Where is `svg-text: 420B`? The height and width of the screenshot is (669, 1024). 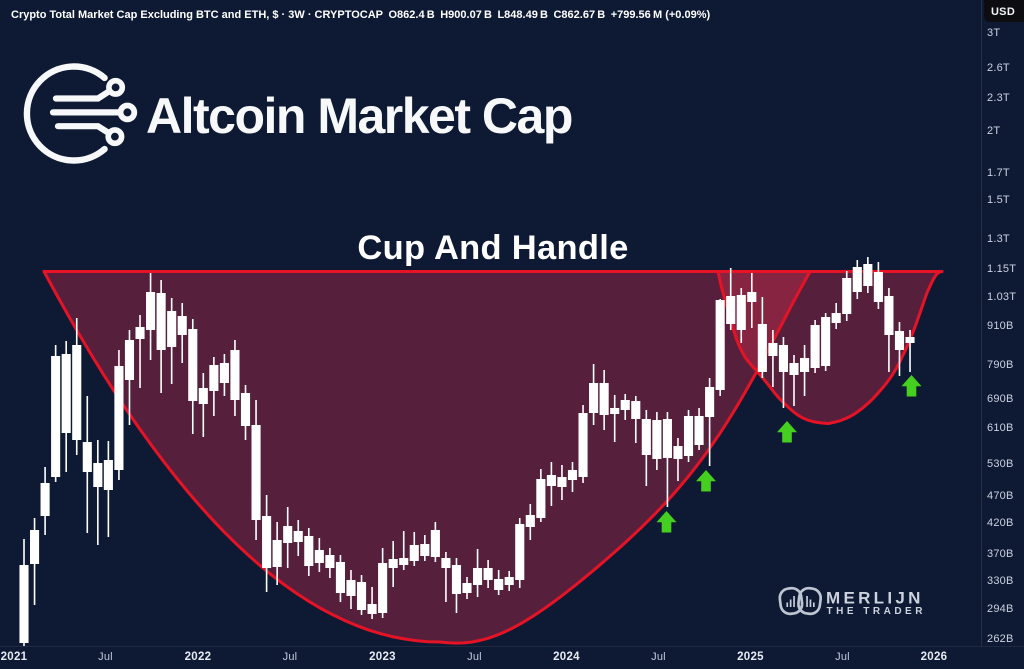
svg-text: 420B is located at coordinates (1000, 523).